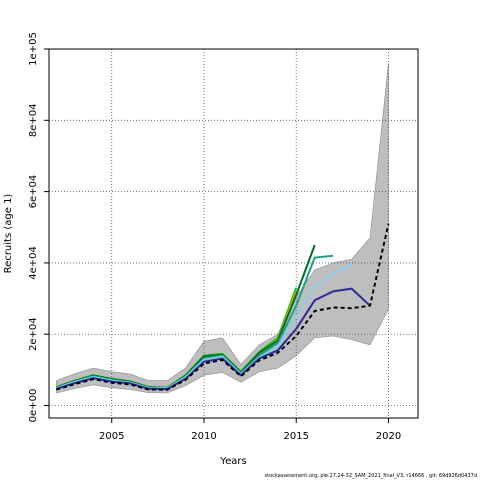 The image size is (480, 480). What do you see at coordinates (111, 436) in the screenshot?
I see `x-tick-label: 2005` at bounding box center [111, 436].